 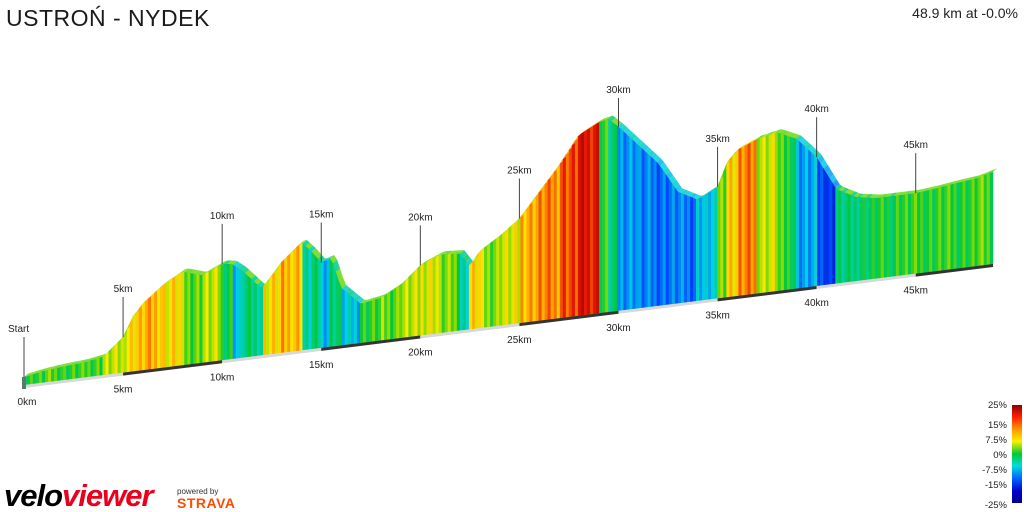 I want to click on marker-label: 45km, so click(x=915, y=145).